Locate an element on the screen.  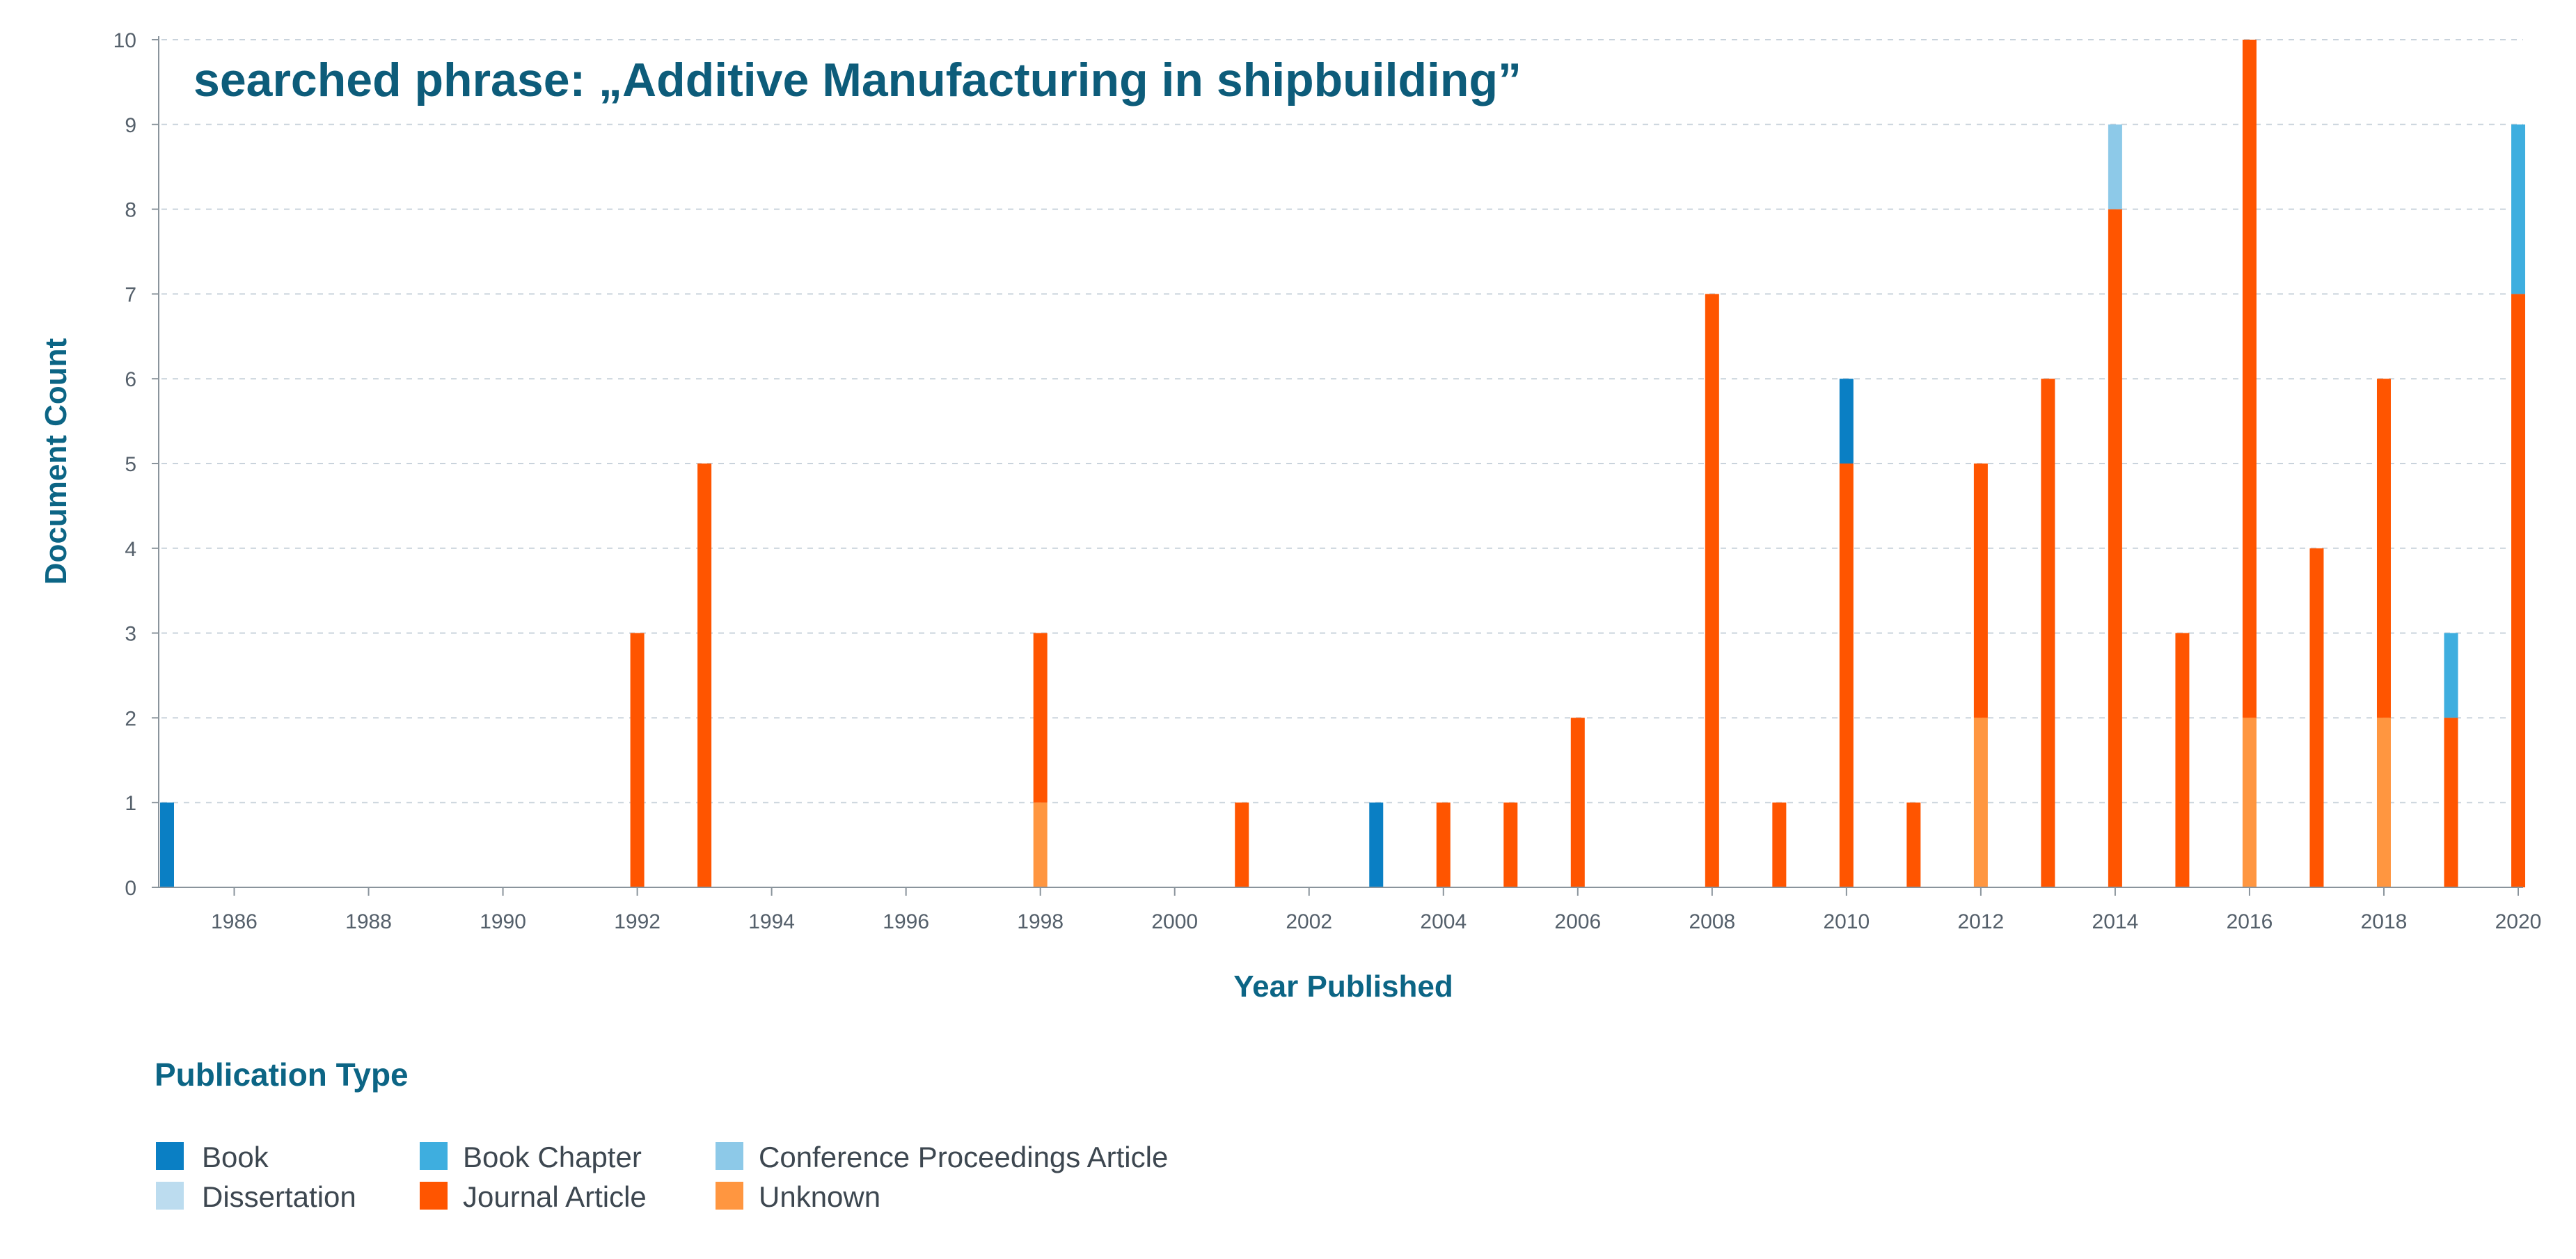
bar-2018-journal-article is located at coordinates (2383, 548).